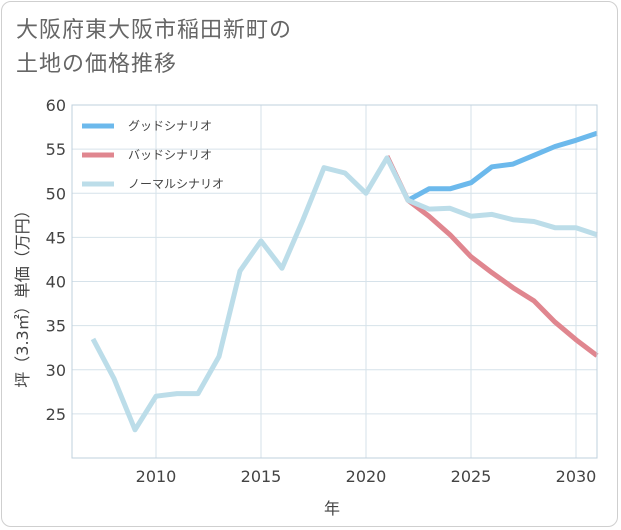  Describe the element at coordinates (366, 476) in the screenshot. I see `x-tick-label: 2020` at that location.